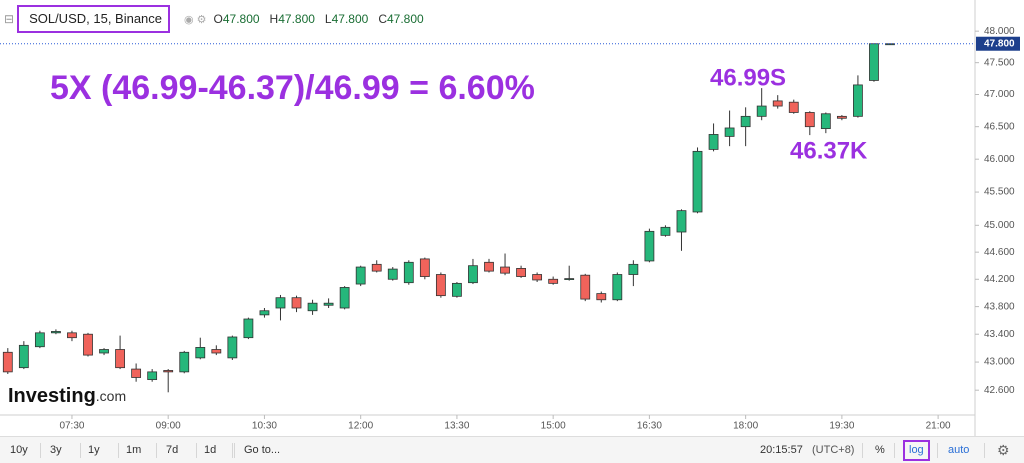 Image resolution: width=1024 pixels, height=463 pixels. Describe the element at coordinates (999, 362) in the screenshot. I see `y-tick-label: 43.000` at that location.